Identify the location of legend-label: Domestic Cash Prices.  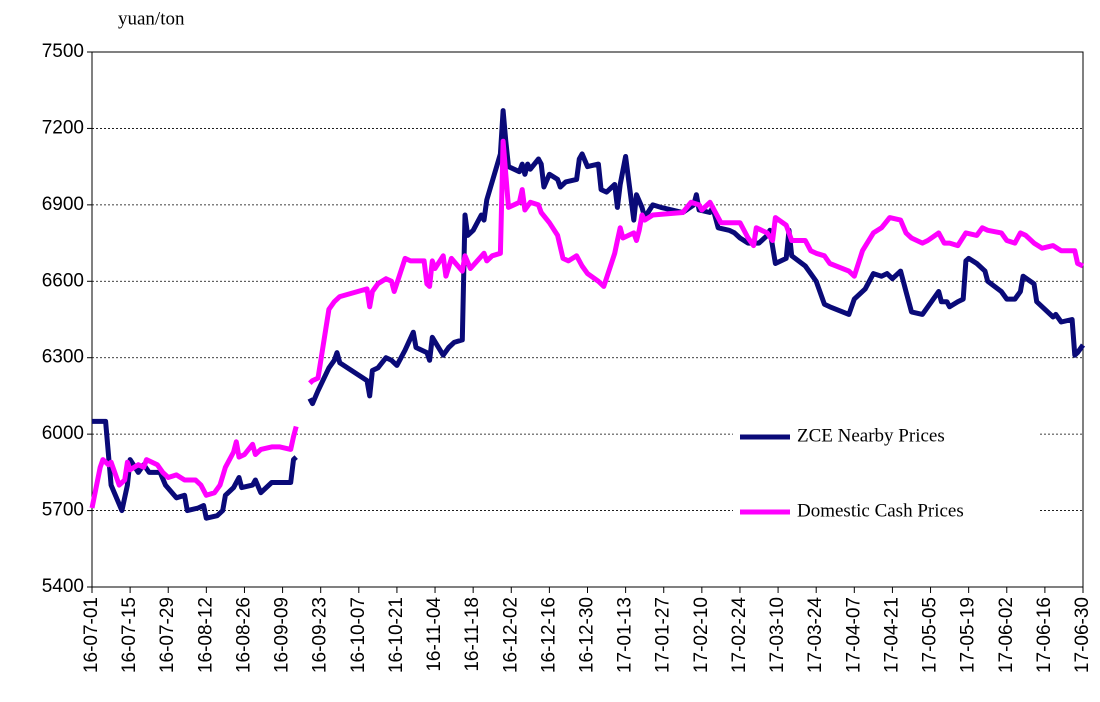
(880, 510).